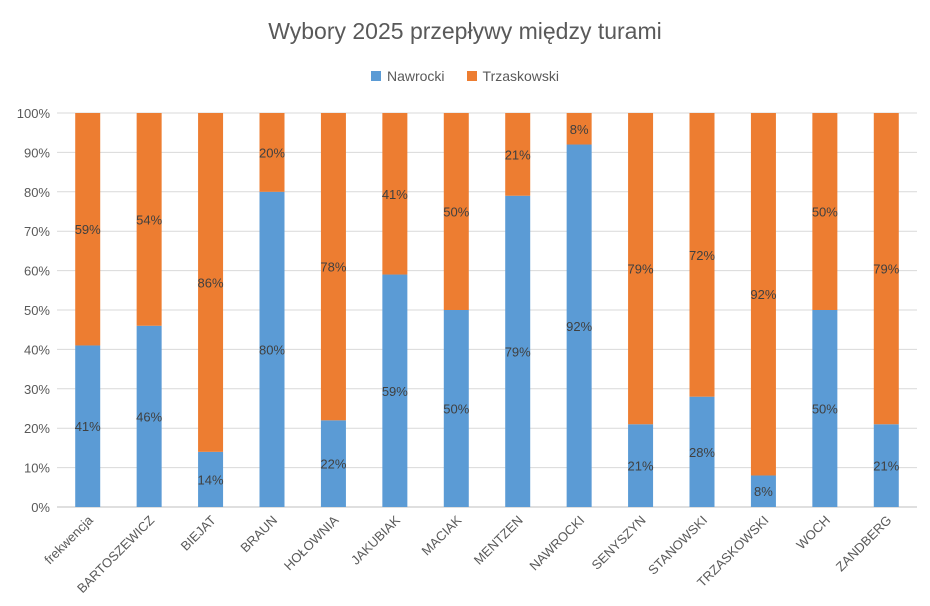 The image size is (930, 606). I want to click on data-label-trzaskowski: 21%, so click(518, 154).